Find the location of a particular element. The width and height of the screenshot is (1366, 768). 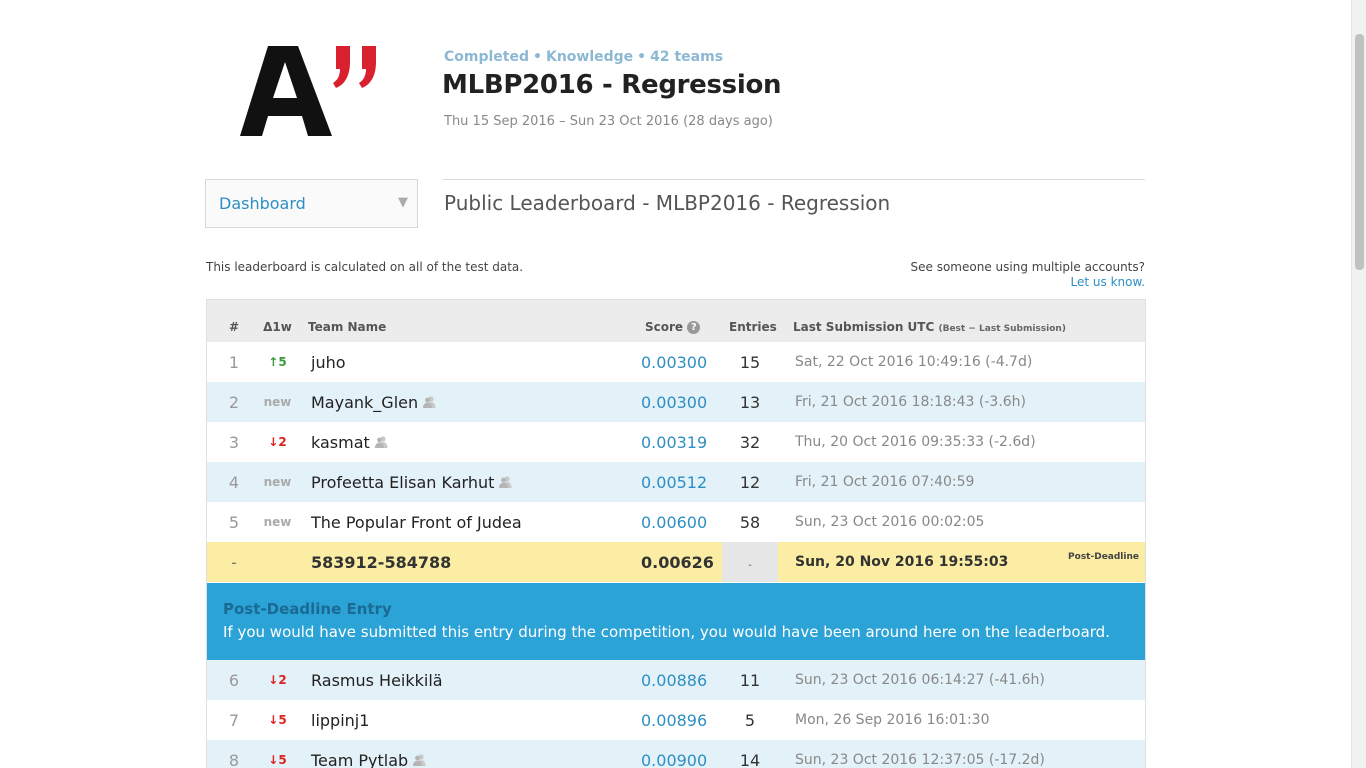

team-name: lippinj1 is located at coordinates (340, 720).